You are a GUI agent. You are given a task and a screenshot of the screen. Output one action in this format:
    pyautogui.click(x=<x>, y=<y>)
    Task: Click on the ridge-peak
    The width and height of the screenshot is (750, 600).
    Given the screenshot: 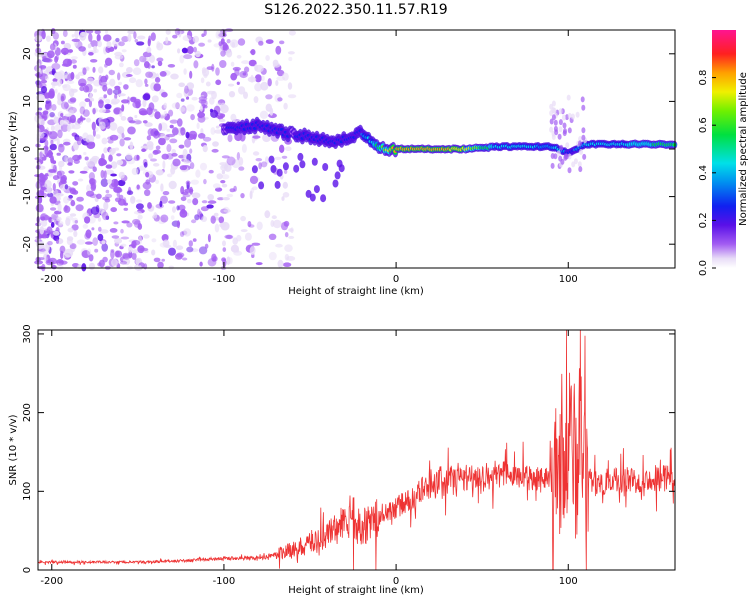 What is the action you would take?
    pyautogui.click(x=674, y=145)
    